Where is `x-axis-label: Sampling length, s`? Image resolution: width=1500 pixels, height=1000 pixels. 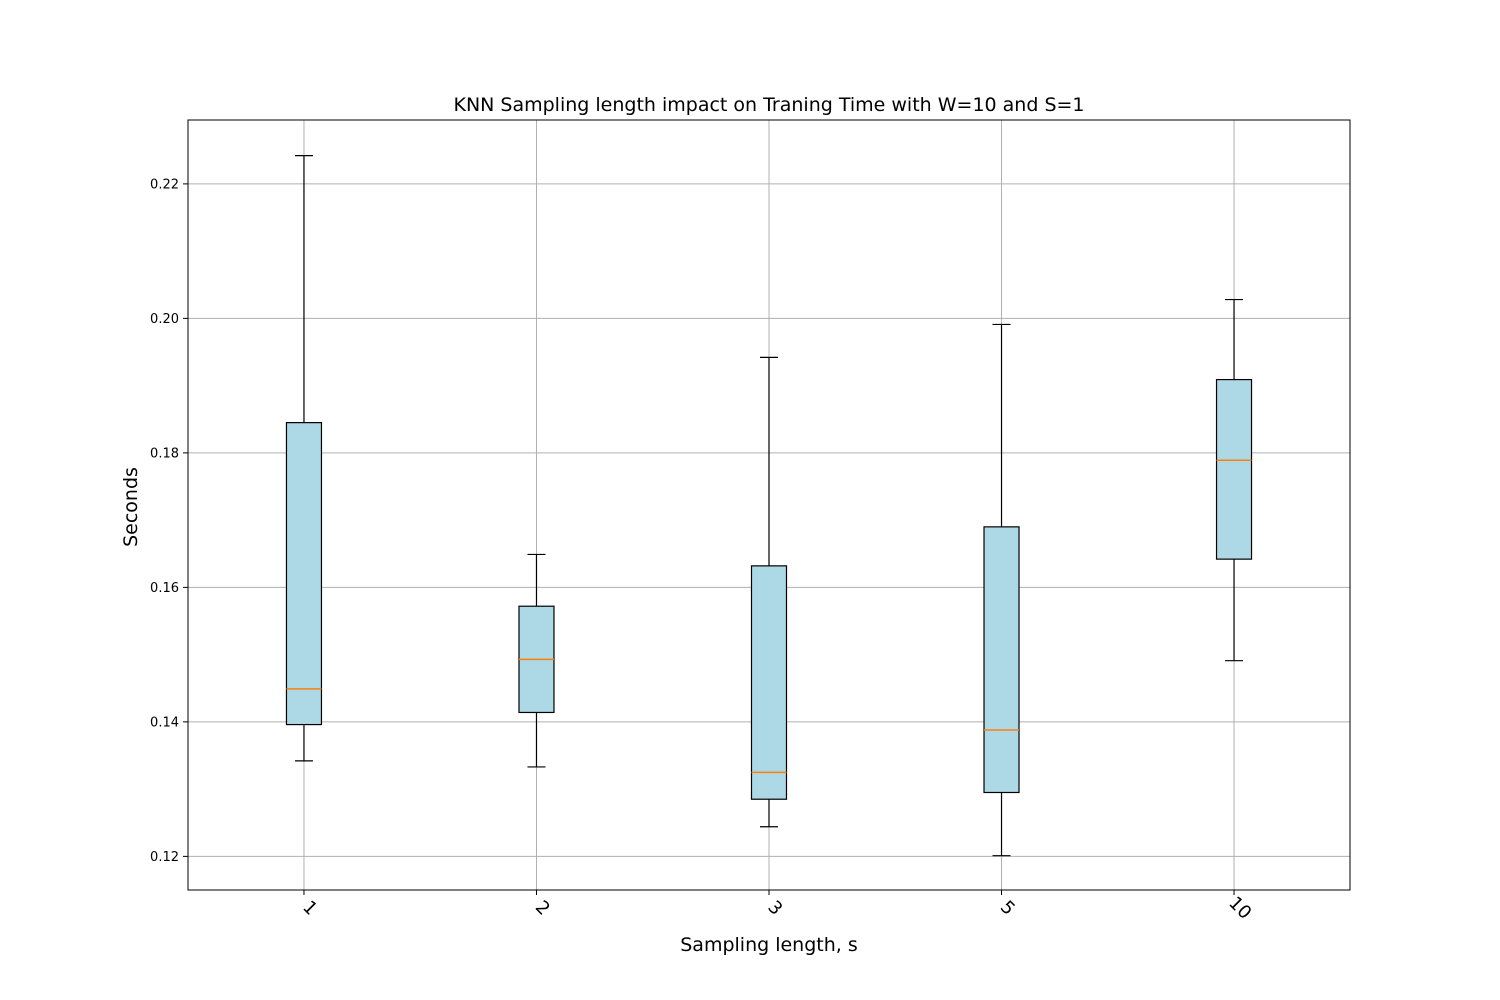
x-axis-label: Sampling length, s is located at coordinates (769, 945).